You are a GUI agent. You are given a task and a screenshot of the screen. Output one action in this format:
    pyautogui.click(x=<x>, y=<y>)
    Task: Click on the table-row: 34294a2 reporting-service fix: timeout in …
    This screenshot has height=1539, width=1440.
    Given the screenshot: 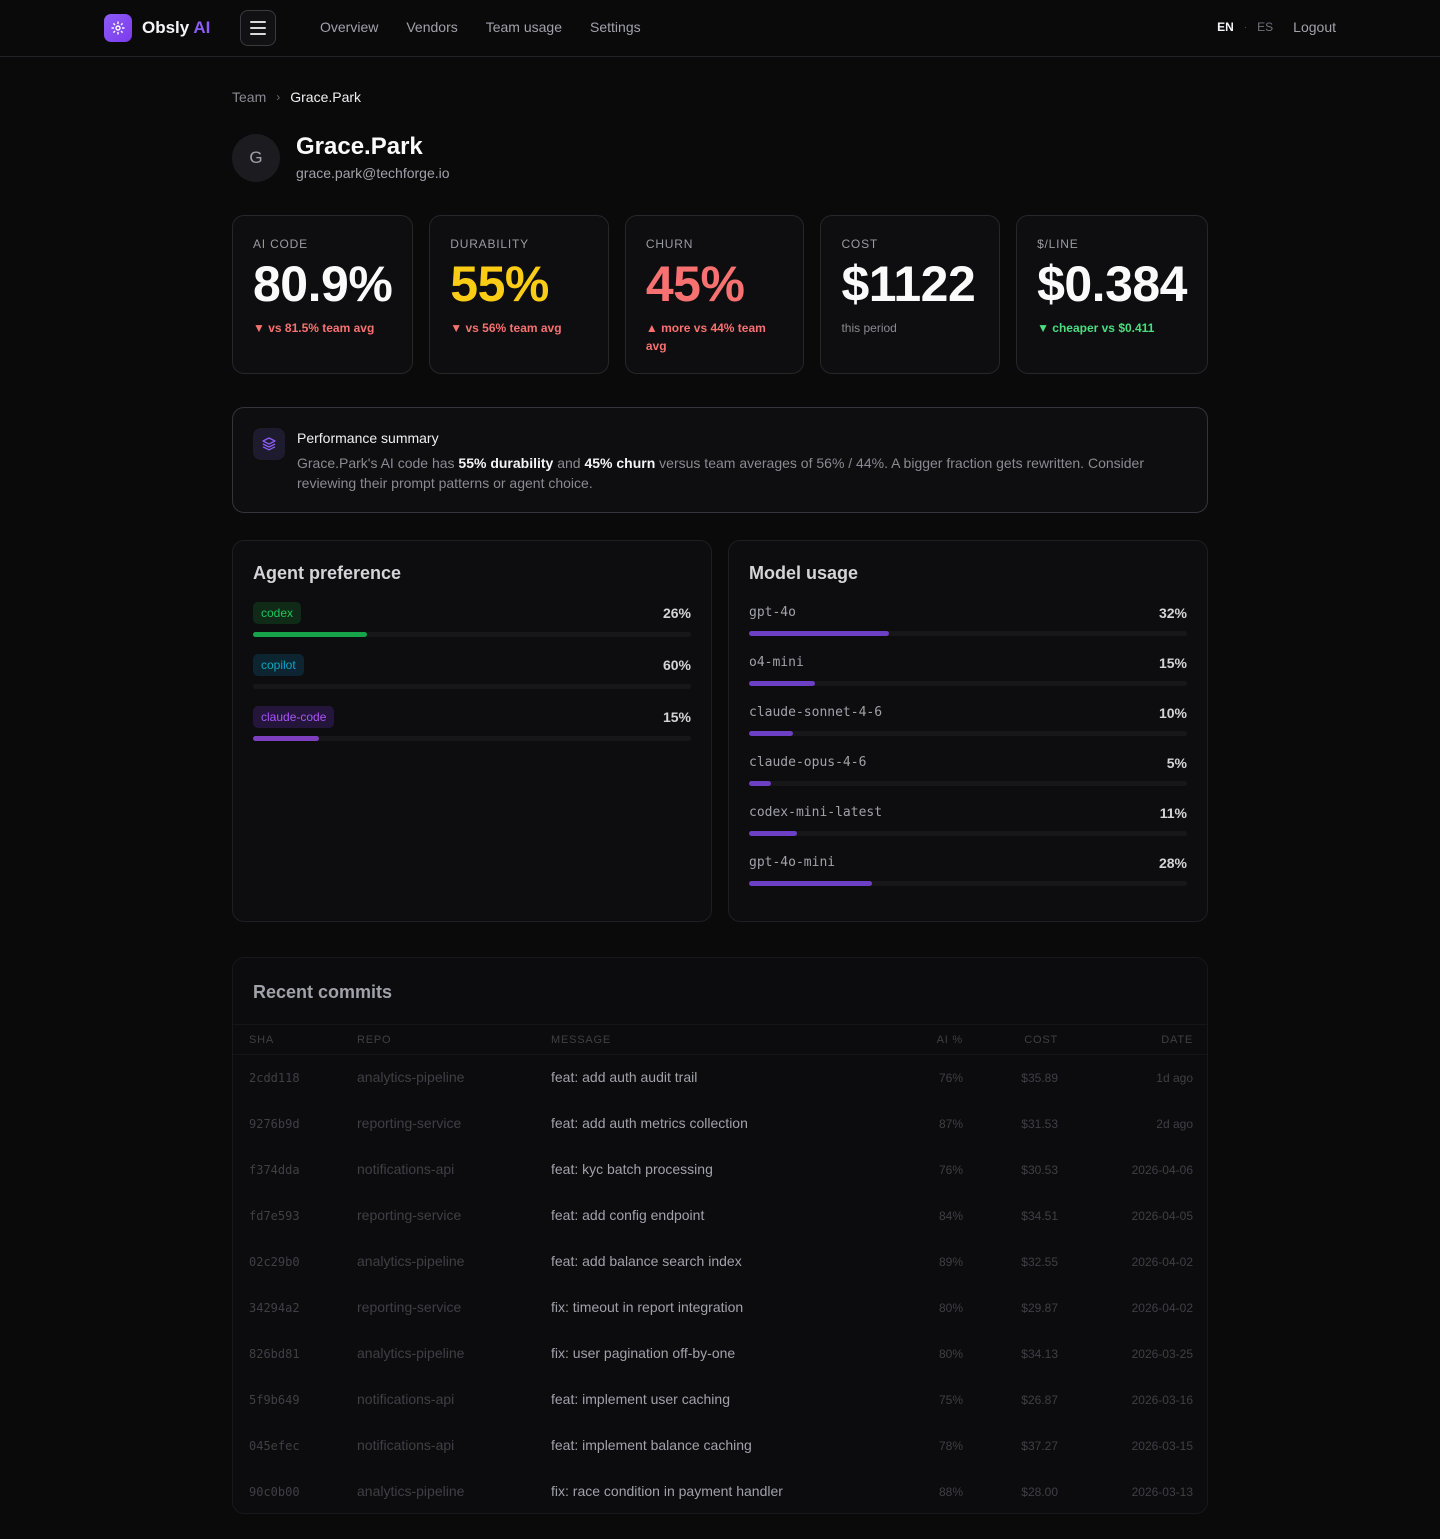 What is the action you would take?
    pyautogui.click(x=720, y=1308)
    